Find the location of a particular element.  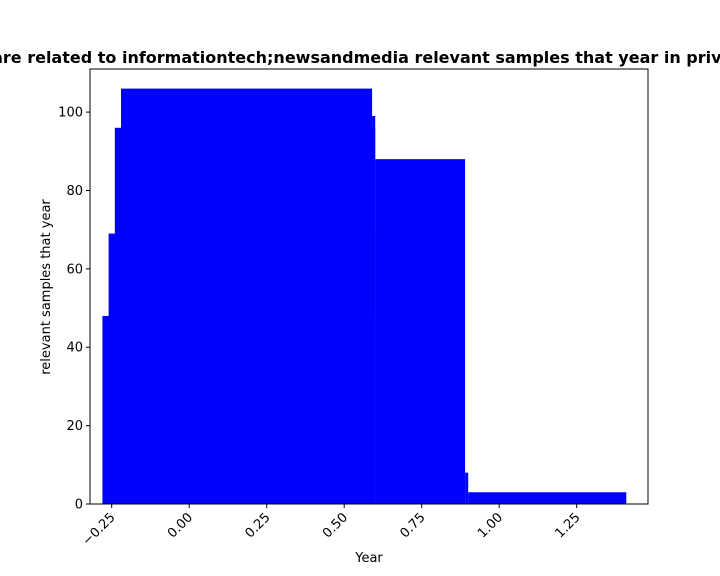

x-axis: −0.25 0.00 0.25 0.50 0.75 1.00 1.25 is located at coordinates (332, 526).